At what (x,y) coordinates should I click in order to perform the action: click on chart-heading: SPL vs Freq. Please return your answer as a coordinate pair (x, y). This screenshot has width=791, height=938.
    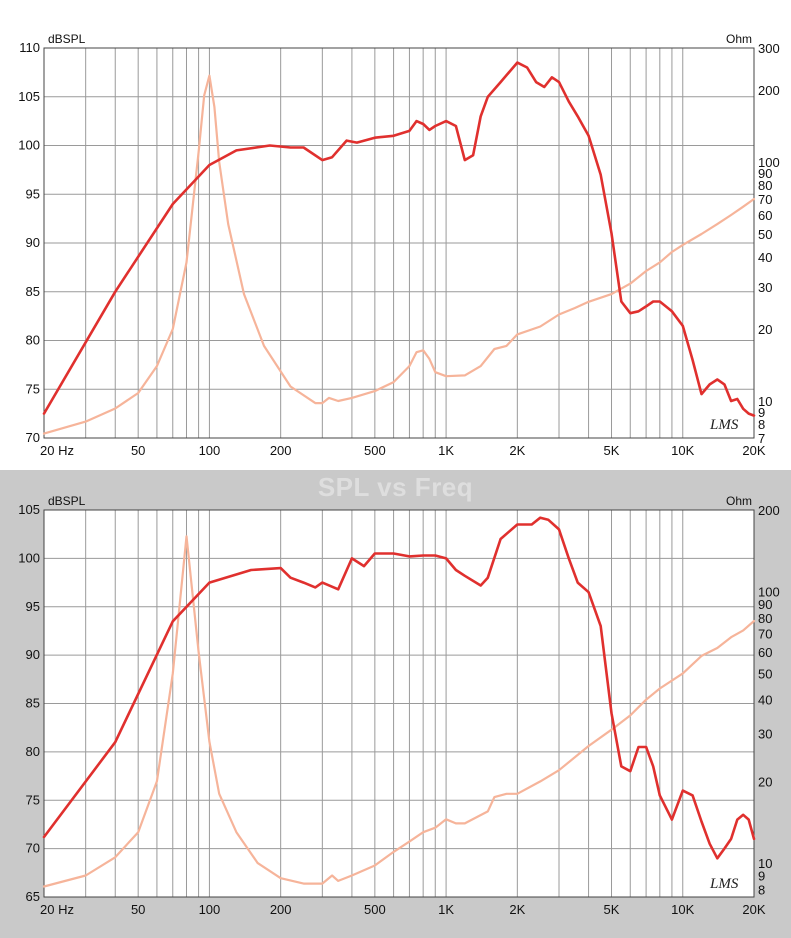
    Looking at the image, I should click on (395, 487).